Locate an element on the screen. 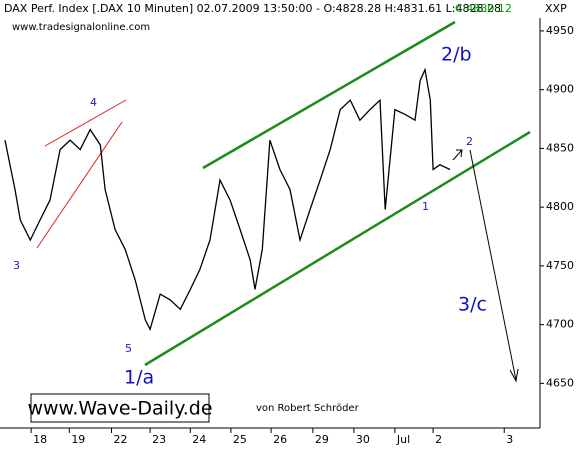 The width and height of the screenshot is (580, 449). x-tick-label: 26 is located at coordinates (280, 439).